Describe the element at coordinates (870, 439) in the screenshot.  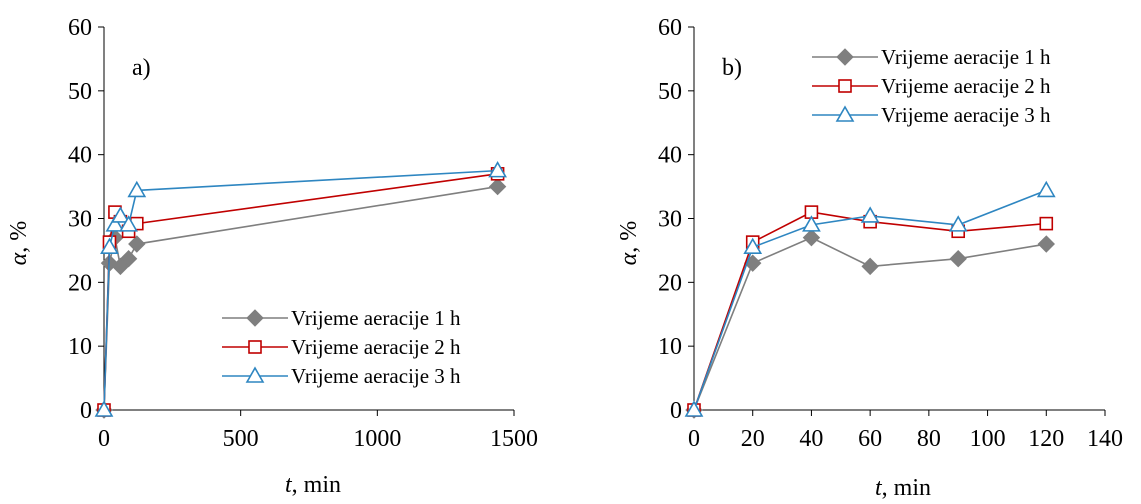
I see `x-tick-label: 60` at that location.